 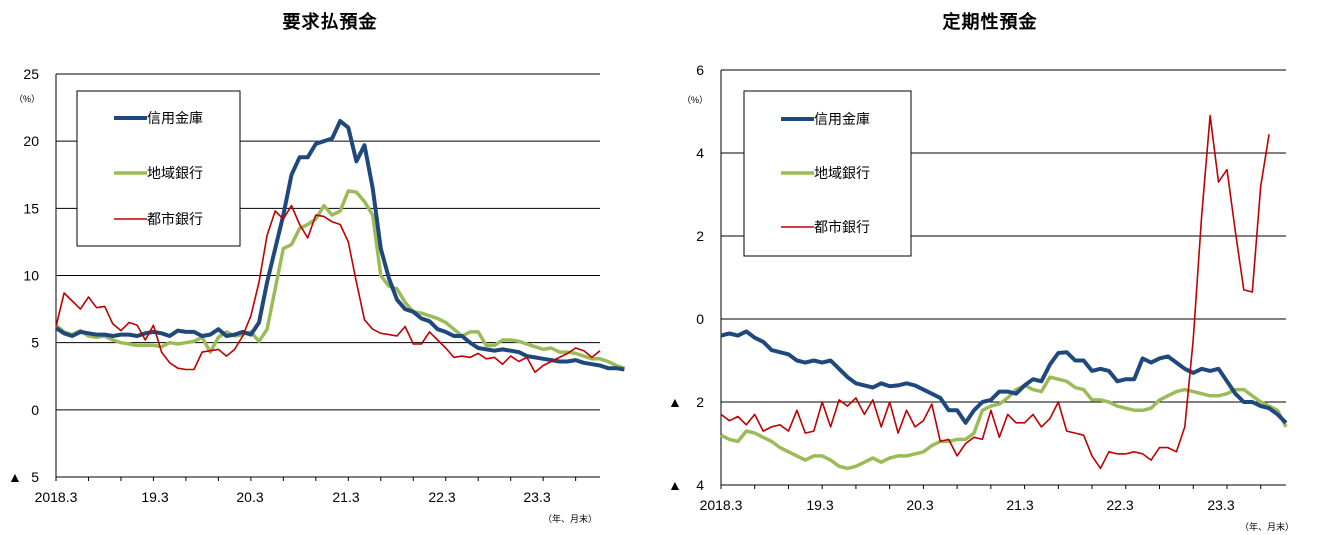 I want to click on y-tick-label: 20, so click(x=31, y=141).